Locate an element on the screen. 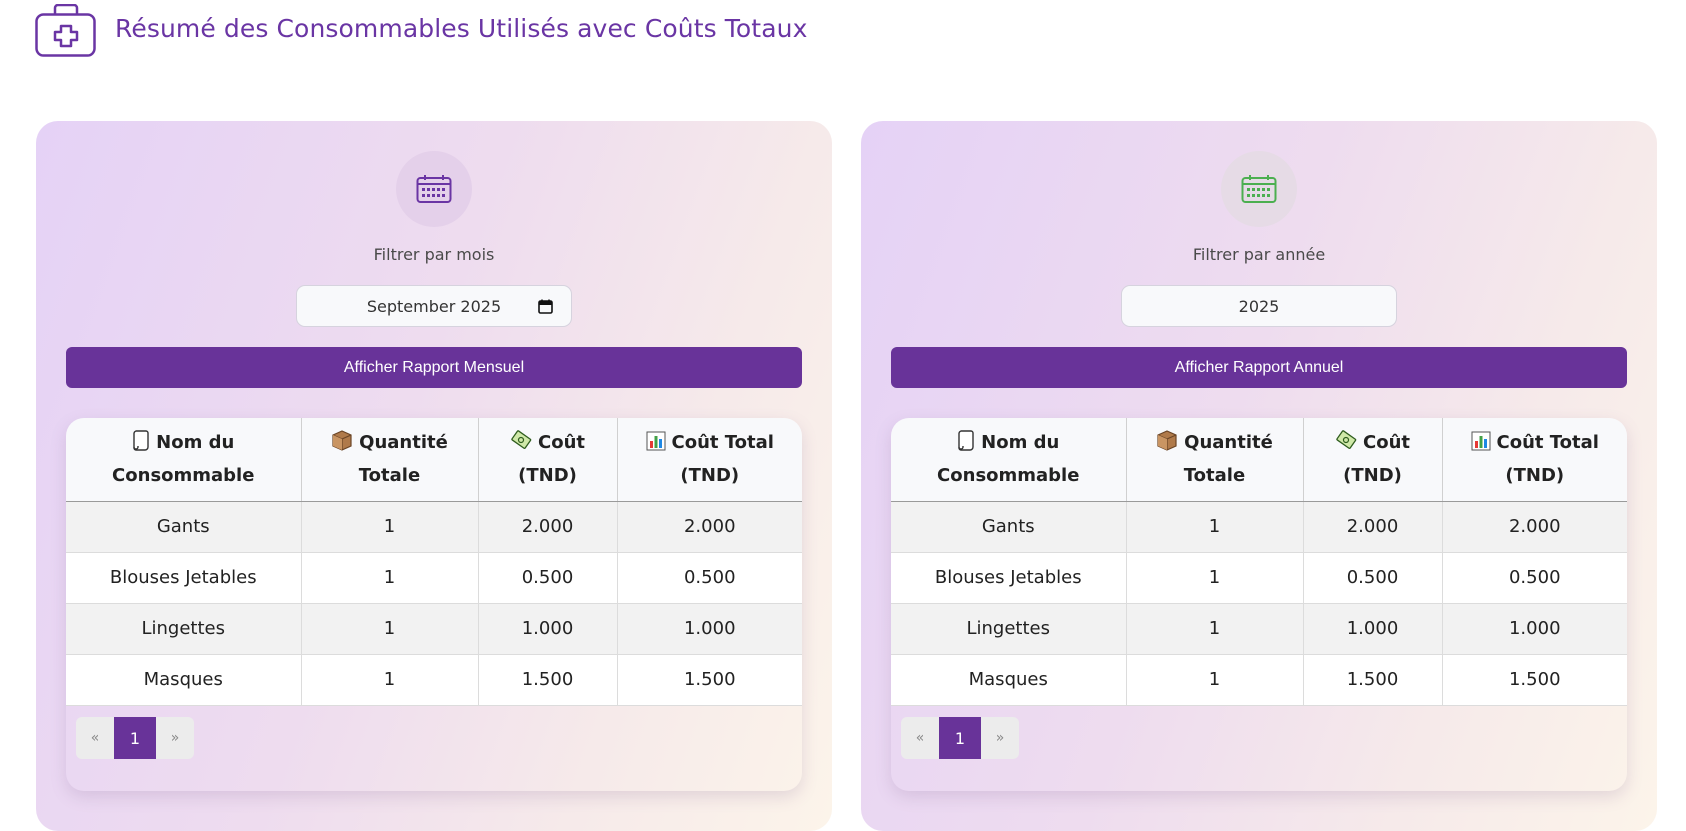  monthly-report-button: Afficher Rapport Mensuel is located at coordinates (434, 367).